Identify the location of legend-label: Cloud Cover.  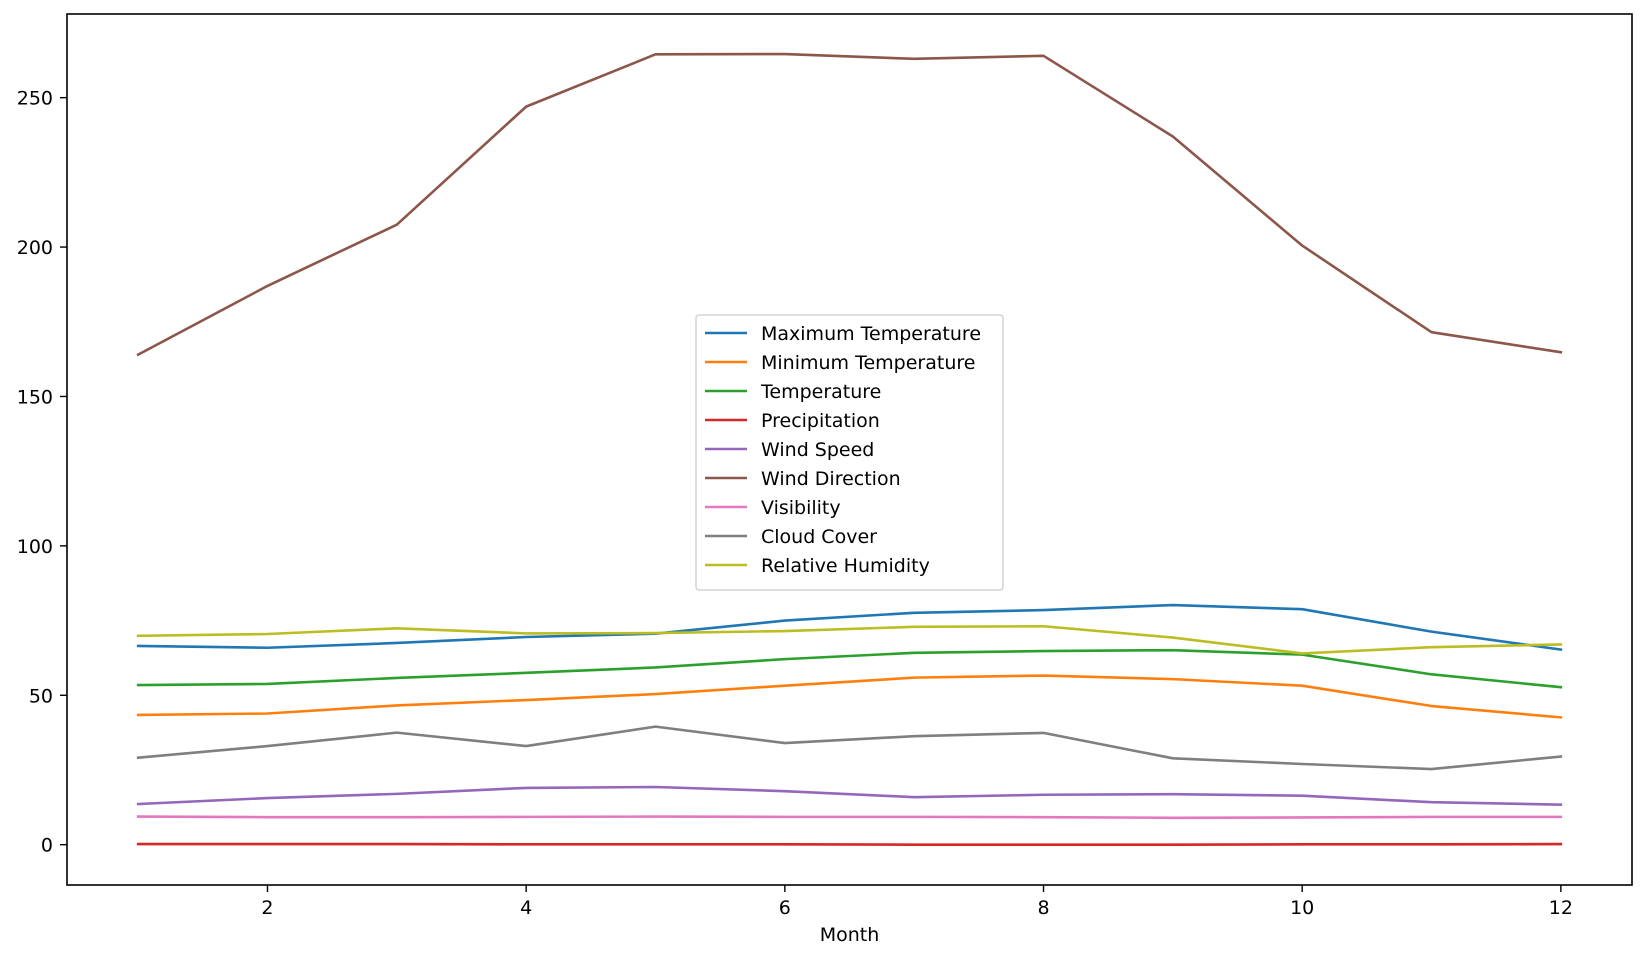
(819, 537).